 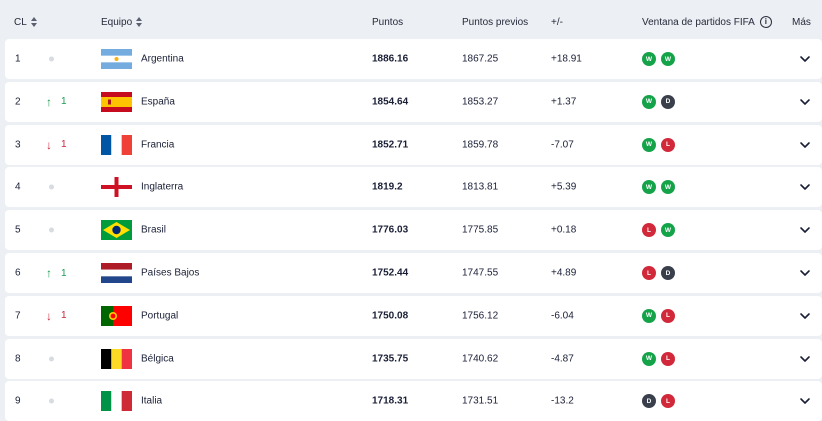 I want to click on rank: 2, so click(x=18, y=102).